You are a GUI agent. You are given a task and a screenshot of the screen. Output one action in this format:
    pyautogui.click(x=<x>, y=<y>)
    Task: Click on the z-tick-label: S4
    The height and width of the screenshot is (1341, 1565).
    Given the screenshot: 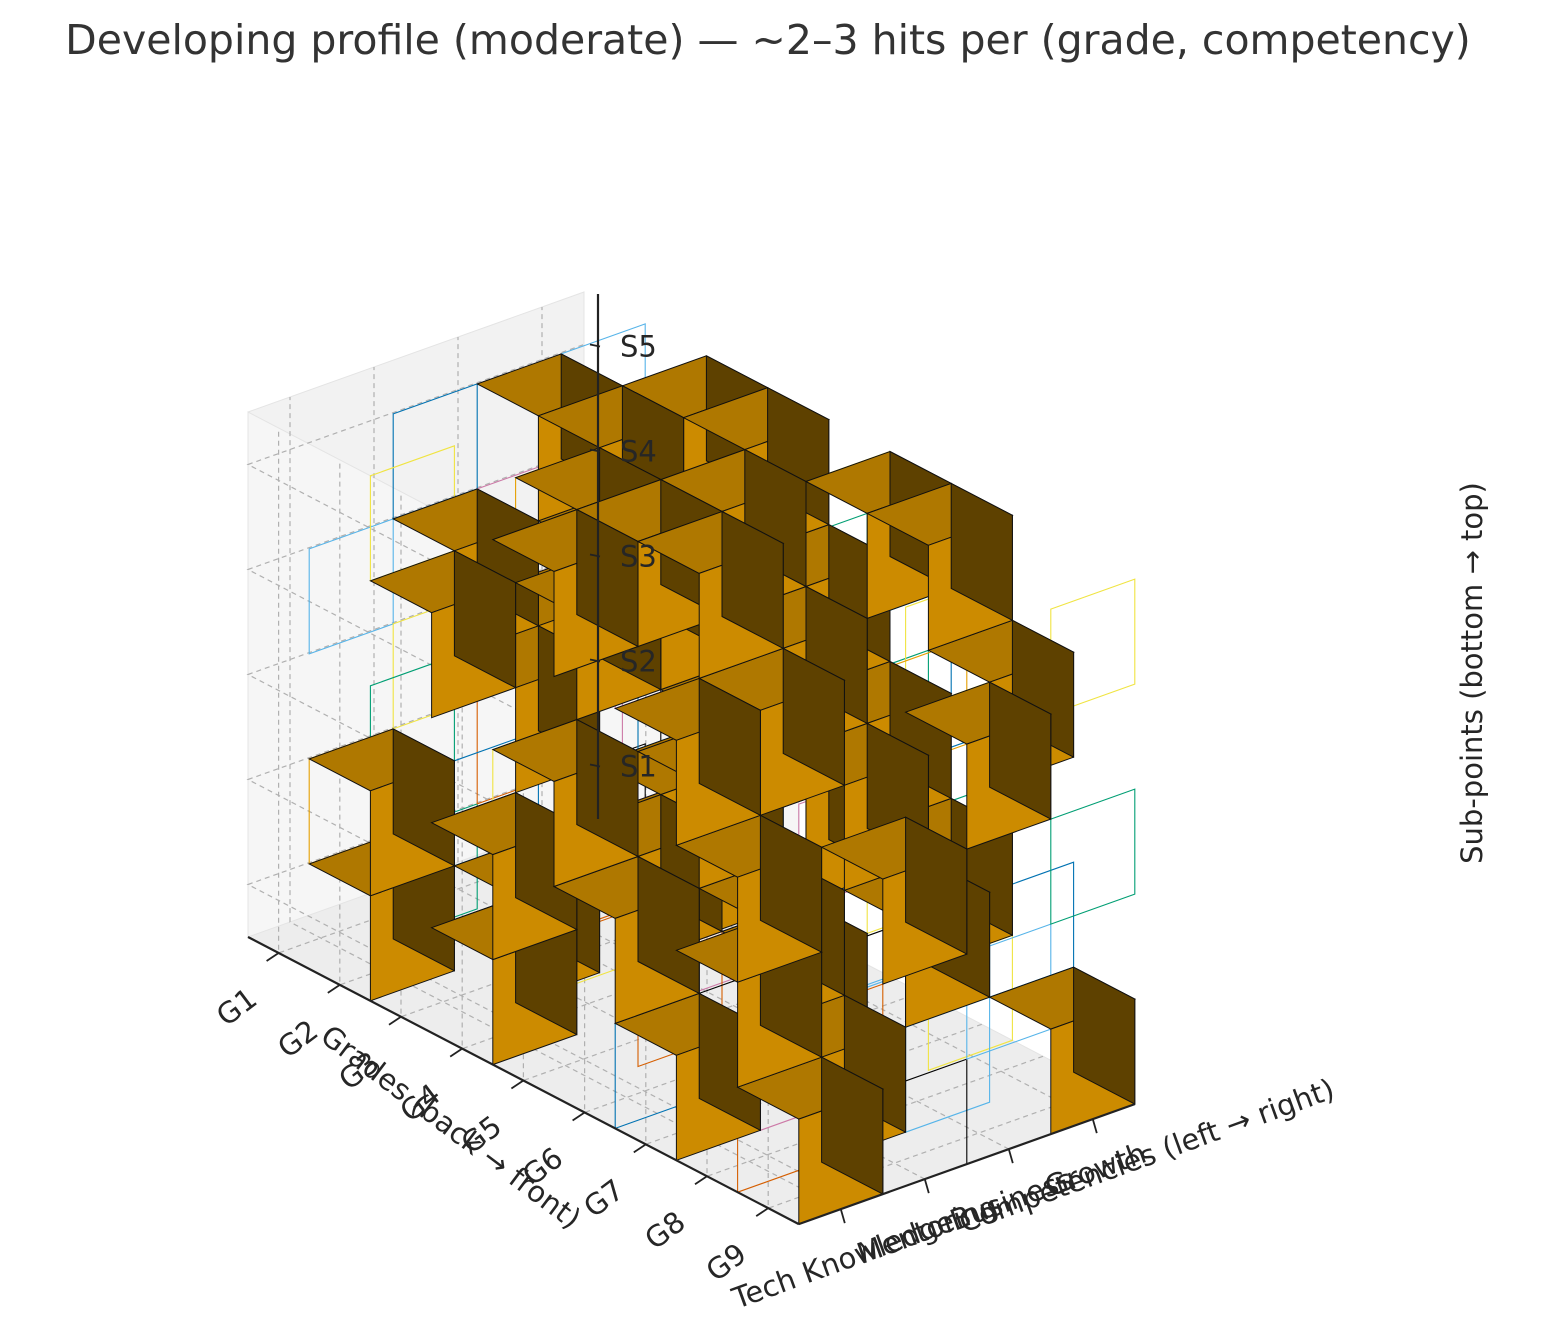 What is the action you would take?
    pyautogui.click(x=638, y=452)
    